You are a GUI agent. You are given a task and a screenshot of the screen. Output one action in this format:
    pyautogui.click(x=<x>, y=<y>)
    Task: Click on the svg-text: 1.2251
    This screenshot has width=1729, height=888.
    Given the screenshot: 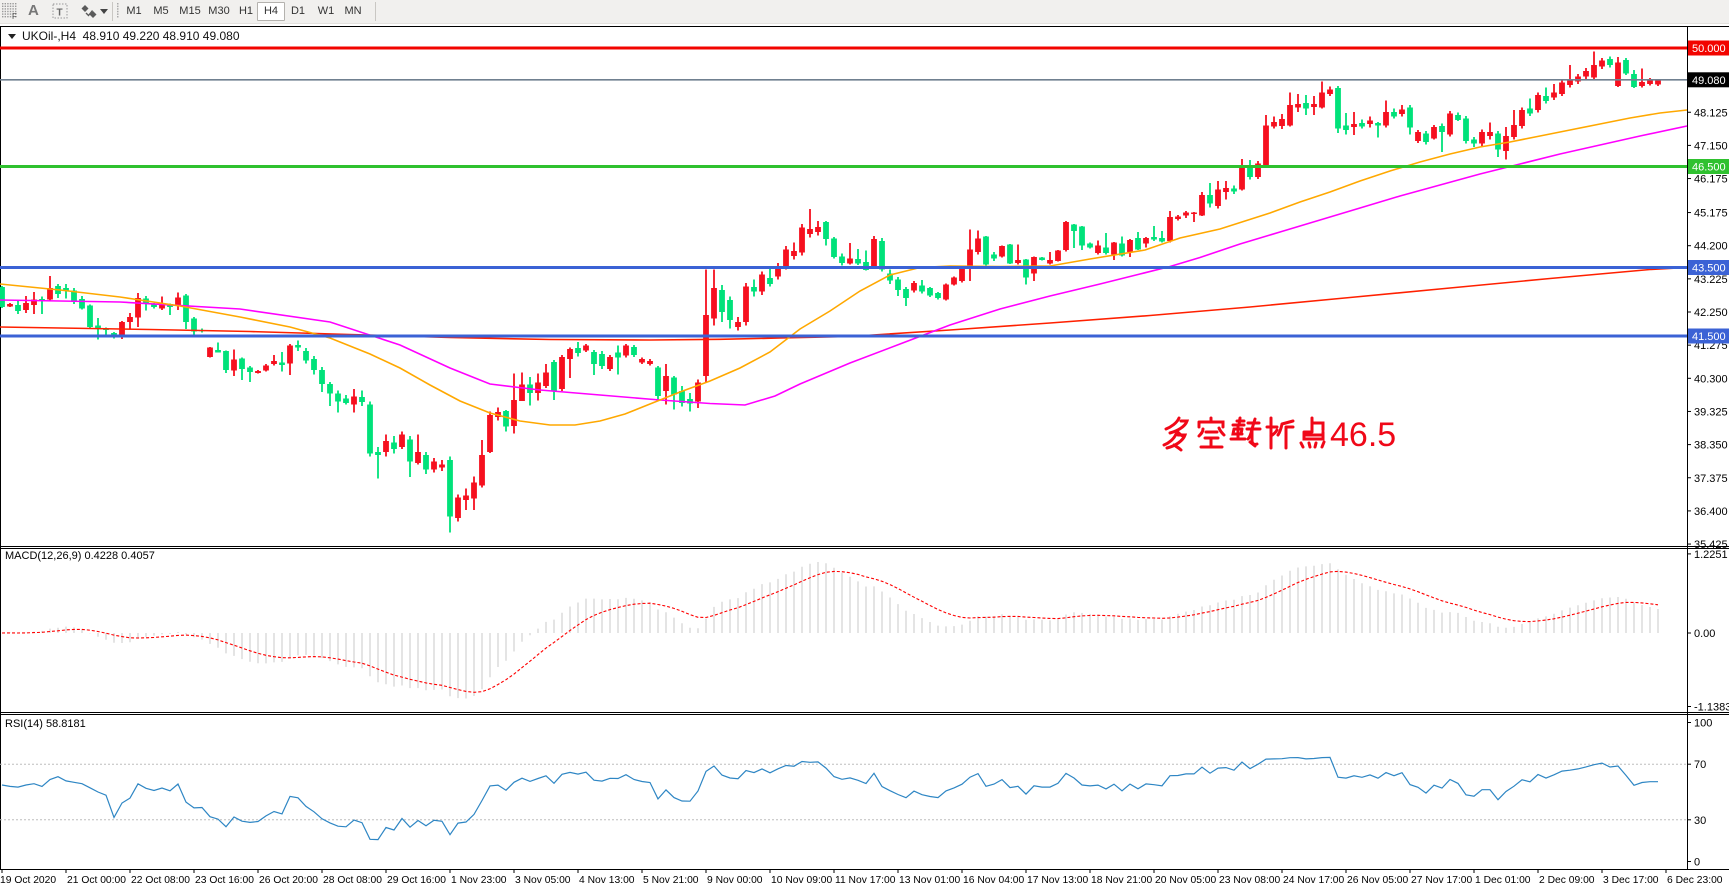 What is the action you would take?
    pyautogui.click(x=1711, y=555)
    